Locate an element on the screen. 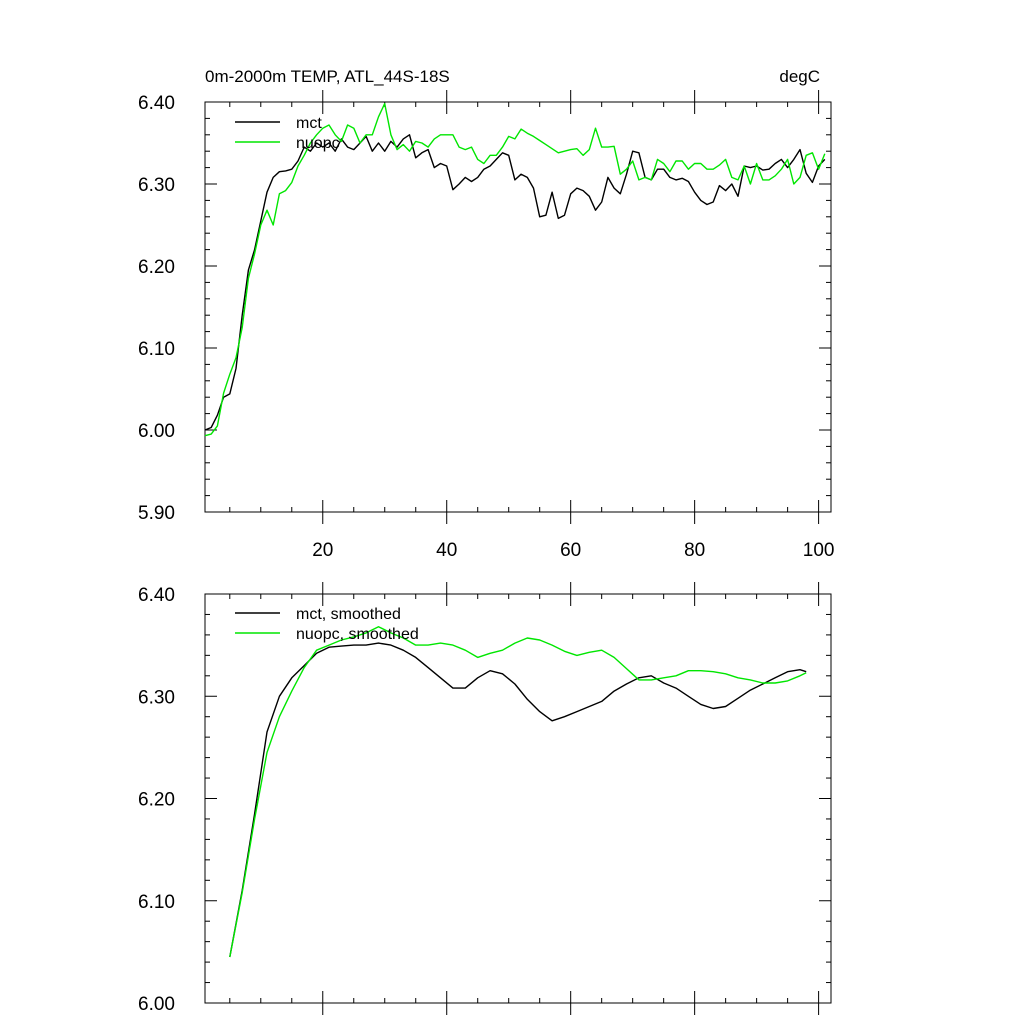  y-tick-label: 5.90 is located at coordinates (156, 513).